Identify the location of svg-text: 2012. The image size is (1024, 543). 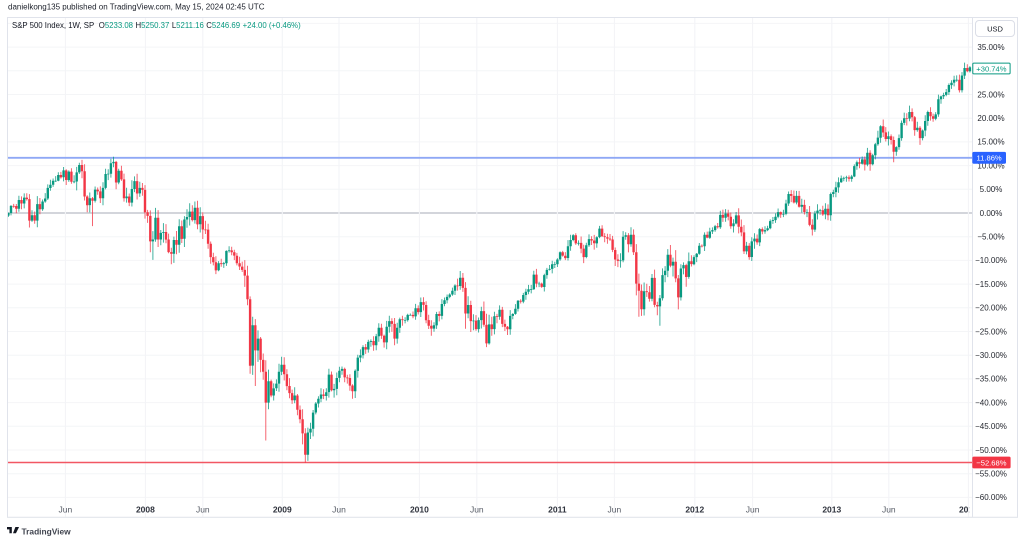
(694, 510).